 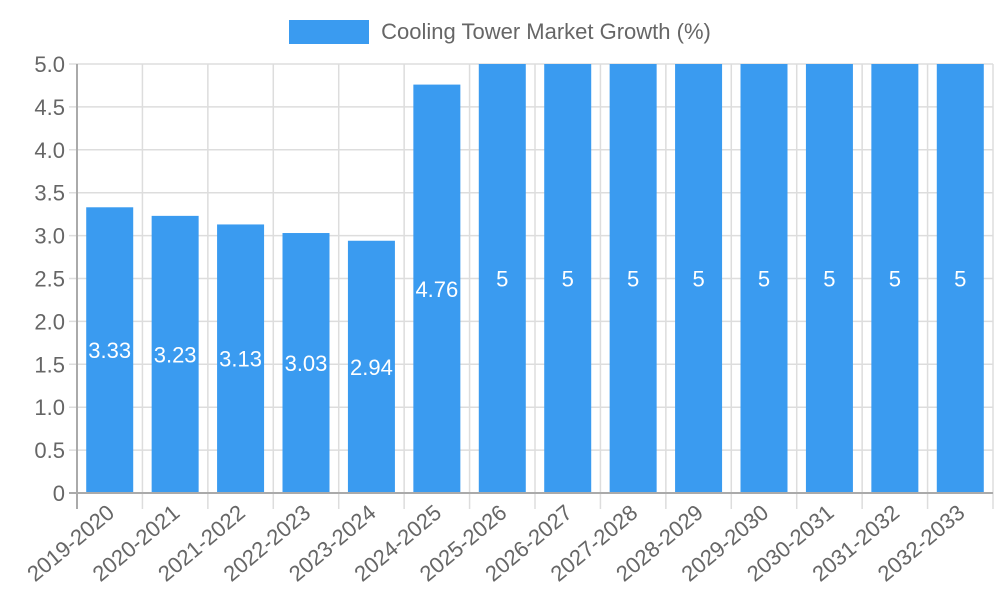 I want to click on y-tick-label: 0.5, so click(x=49, y=450).